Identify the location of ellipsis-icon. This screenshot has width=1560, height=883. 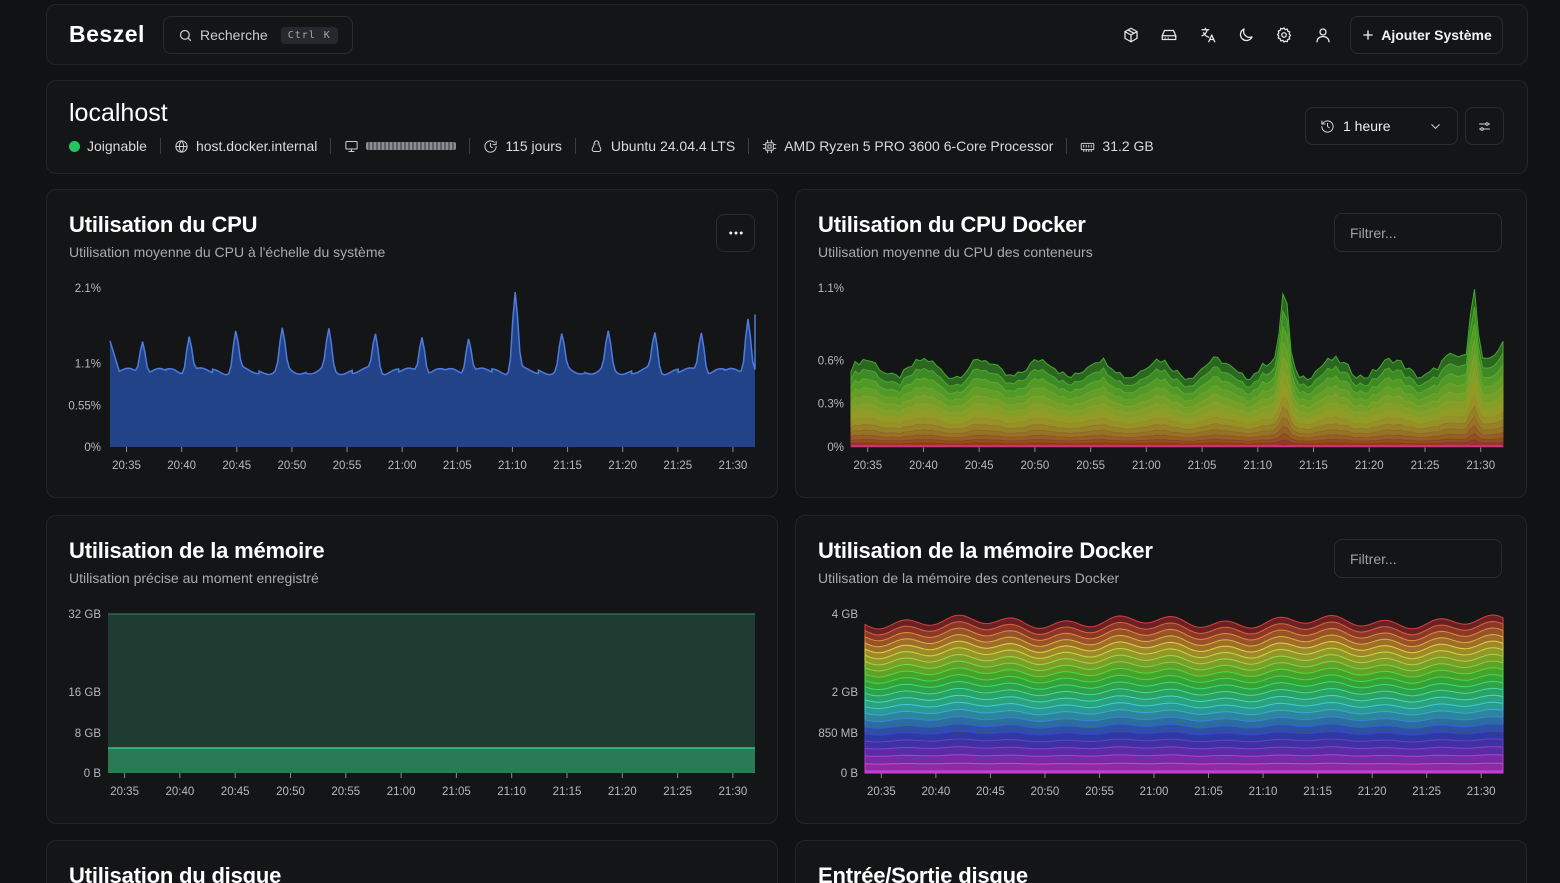
(735, 233).